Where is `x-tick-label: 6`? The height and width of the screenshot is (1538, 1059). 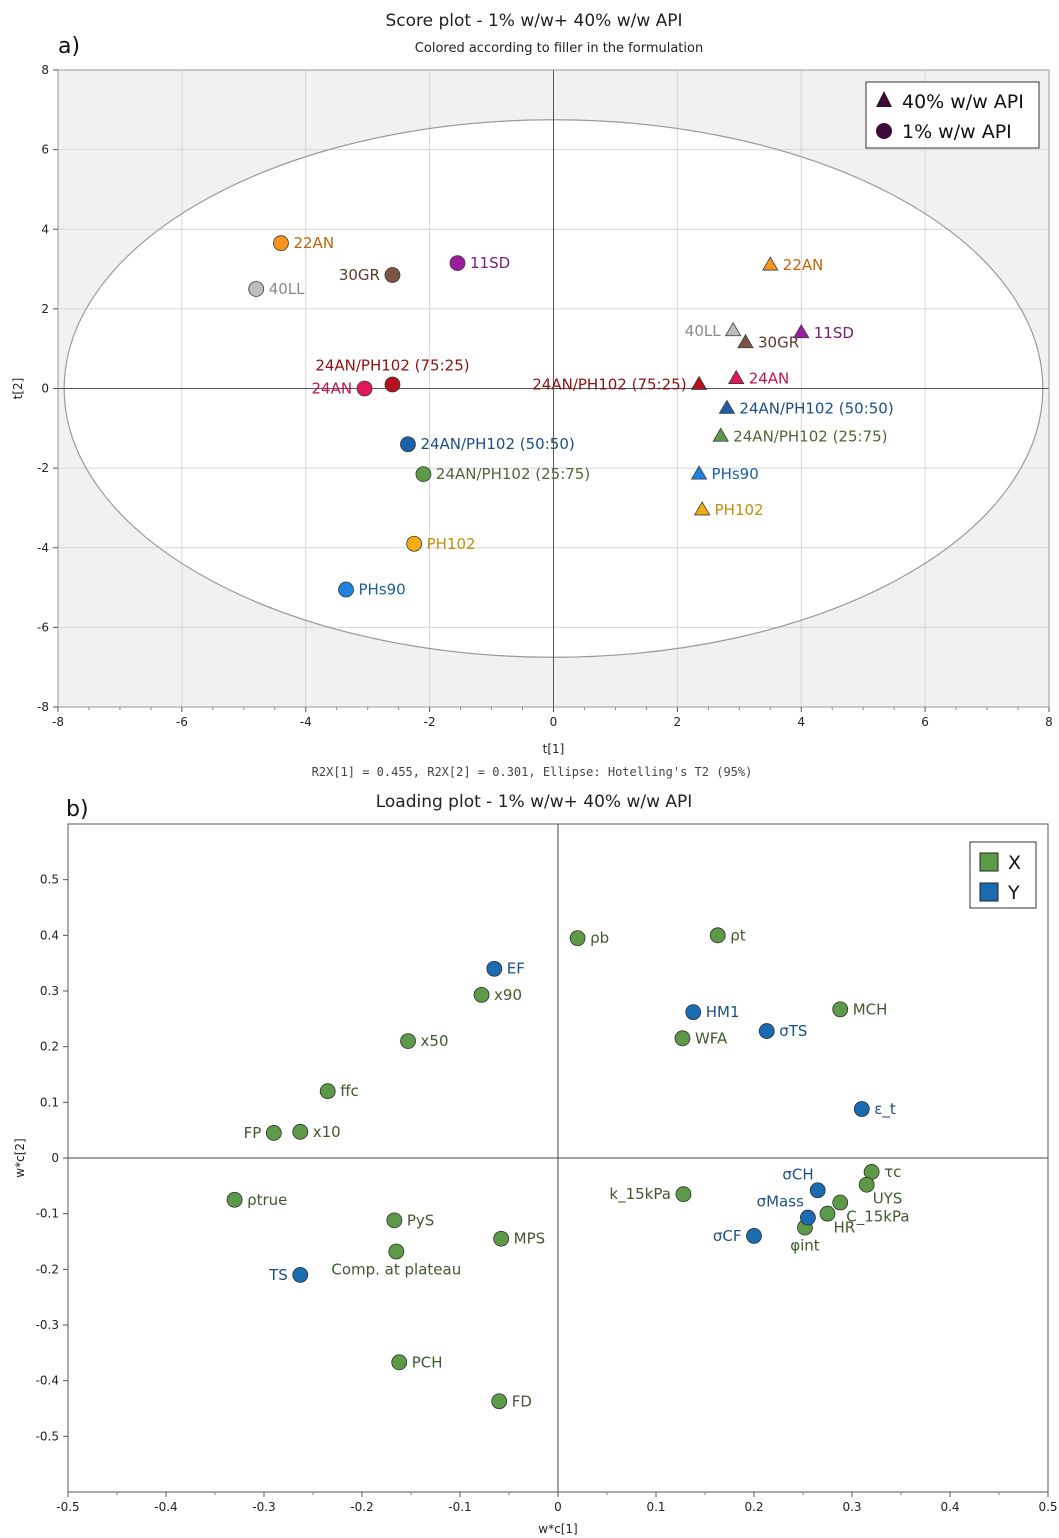
x-tick-label: 6 is located at coordinates (925, 722).